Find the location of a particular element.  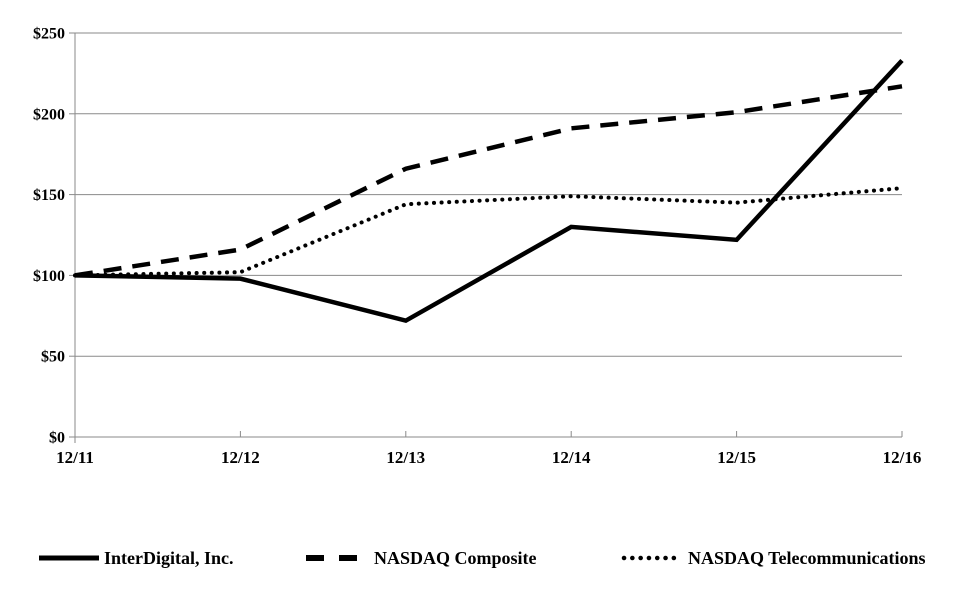

series-line-nasdaq-telecommunications is located at coordinates (488, 232).